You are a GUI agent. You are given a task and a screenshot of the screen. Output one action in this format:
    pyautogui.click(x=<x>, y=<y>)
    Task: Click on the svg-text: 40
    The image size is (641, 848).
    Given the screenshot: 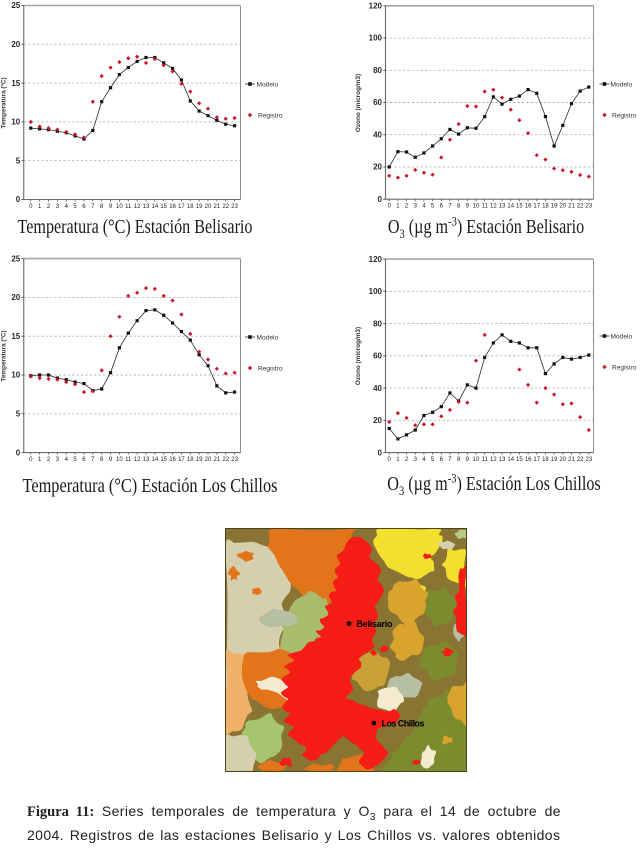 What is the action you would take?
    pyautogui.click(x=377, y=388)
    